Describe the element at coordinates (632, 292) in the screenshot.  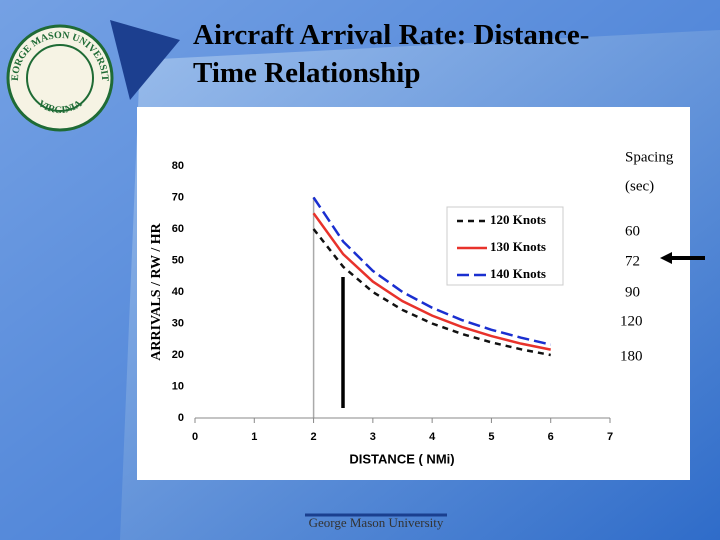
I see `spacing-label: 90` at that location.